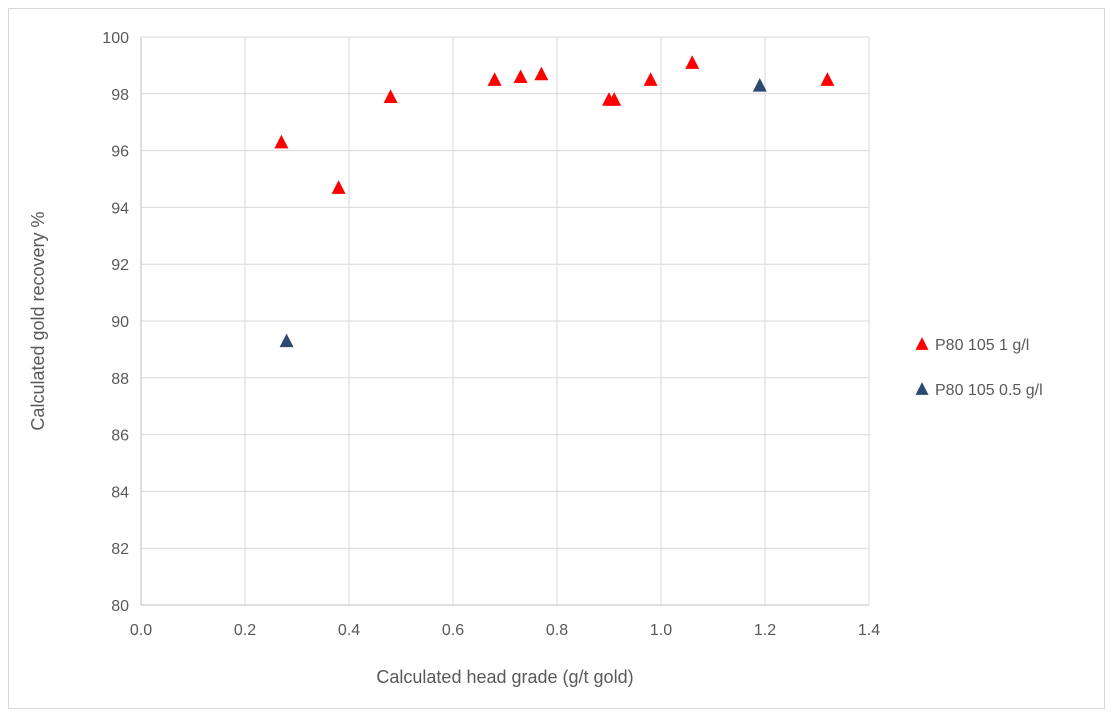 This screenshot has height=717, width=1113. What do you see at coordinates (557, 630) in the screenshot?
I see `x-tick-label: 0.8` at bounding box center [557, 630].